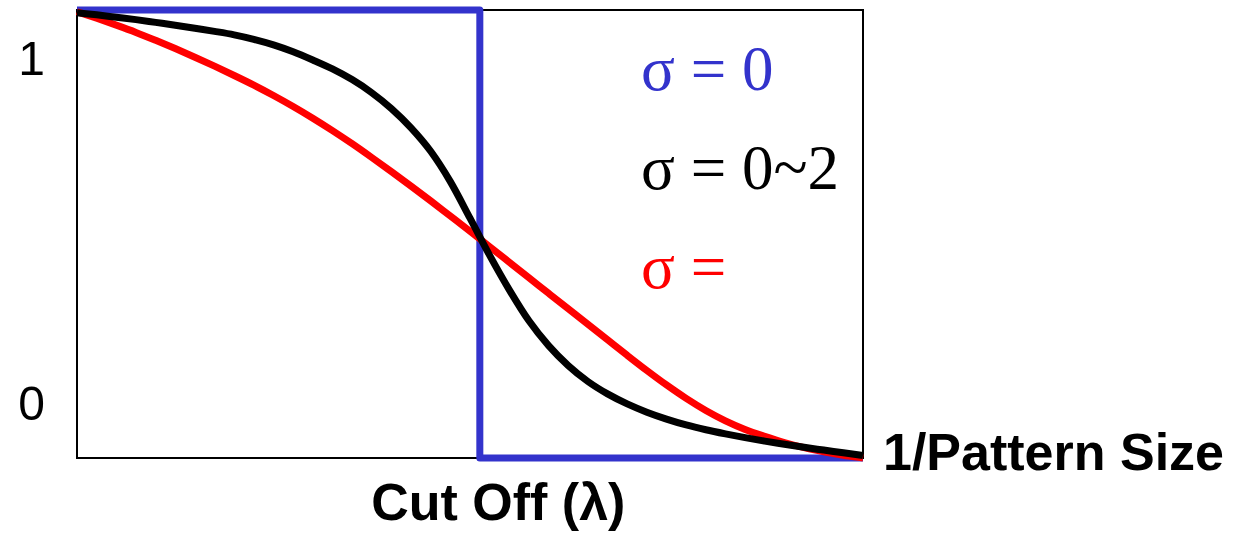 The height and width of the screenshot is (534, 1244). I want to click on text: σ = 0~2, so click(739, 168).